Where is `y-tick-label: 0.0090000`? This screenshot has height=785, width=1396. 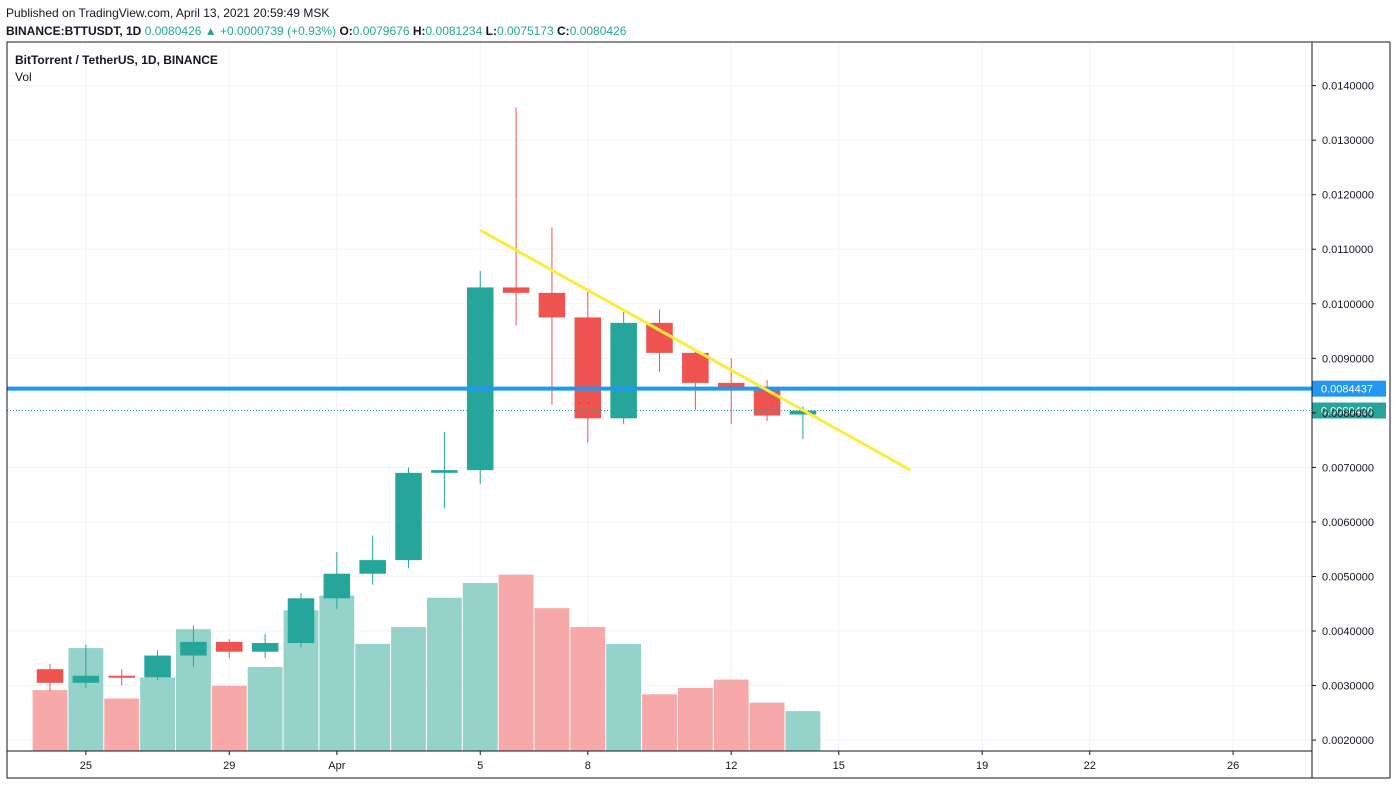 y-tick-label: 0.0090000 is located at coordinates (1348, 359).